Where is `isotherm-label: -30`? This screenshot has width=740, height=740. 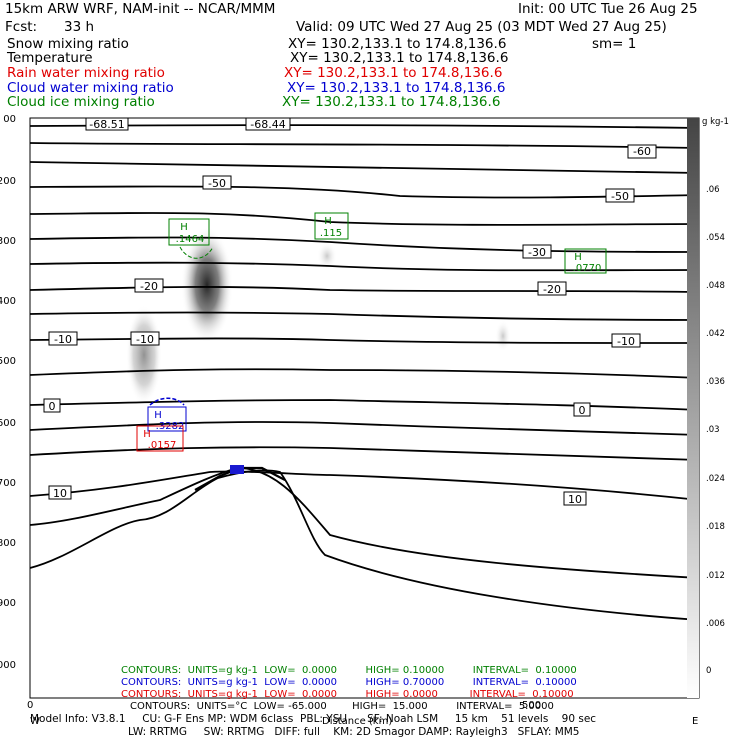
isotherm-label: -30 is located at coordinates (537, 251).